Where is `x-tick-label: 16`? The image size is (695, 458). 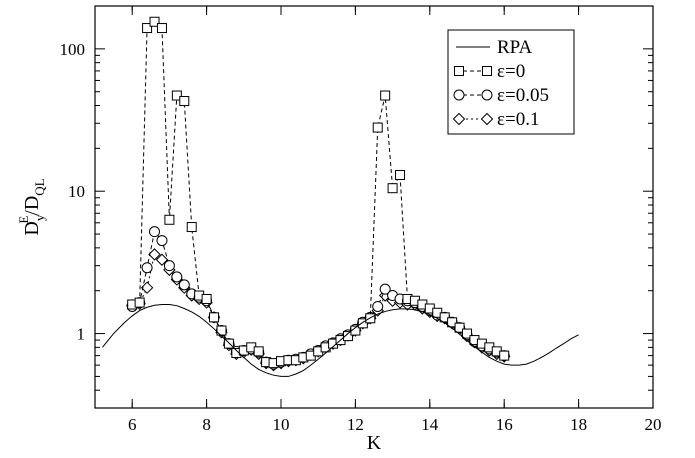
x-tick-label: 16 is located at coordinates (504, 424).